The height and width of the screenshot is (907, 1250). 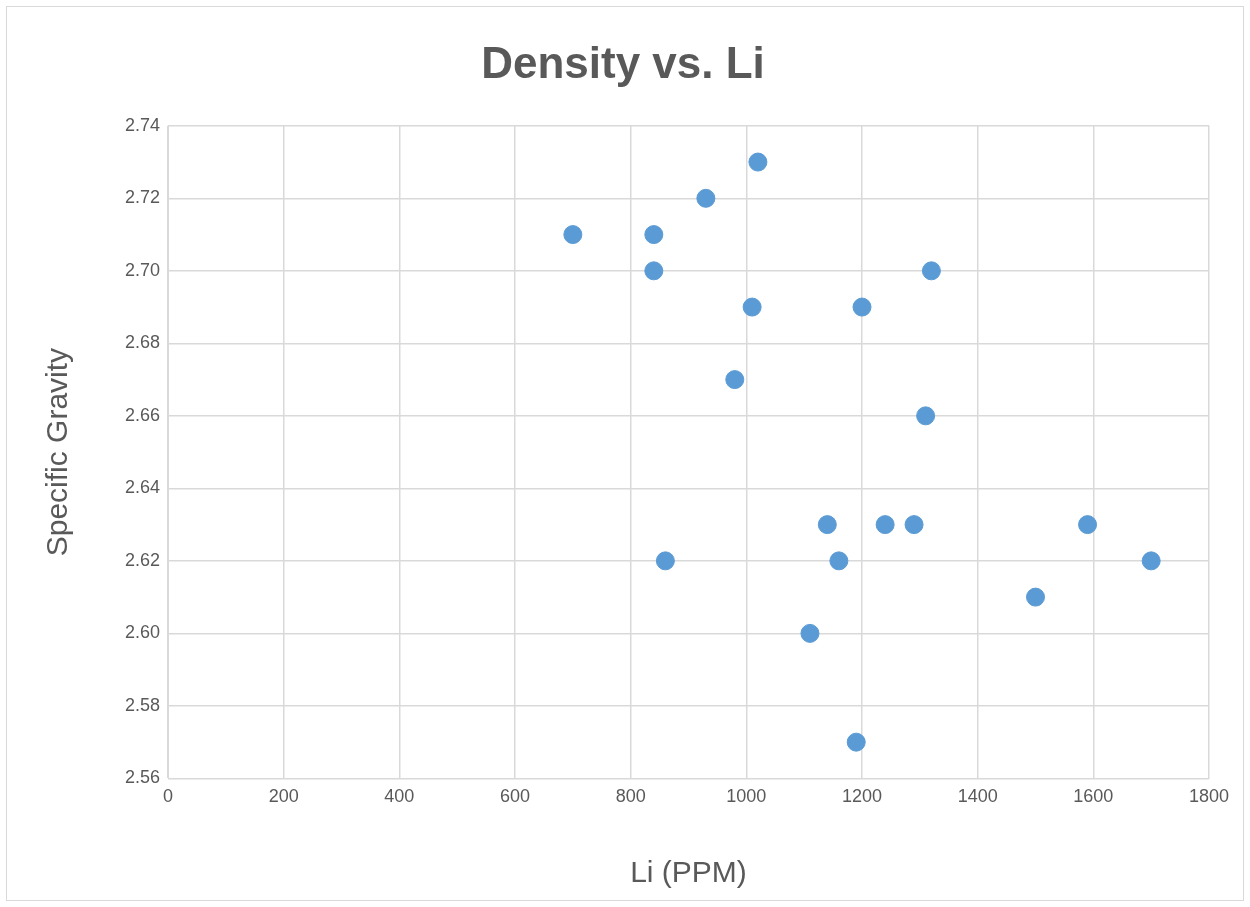 I want to click on y-tick-label: 2.66, so click(x=142, y=414).